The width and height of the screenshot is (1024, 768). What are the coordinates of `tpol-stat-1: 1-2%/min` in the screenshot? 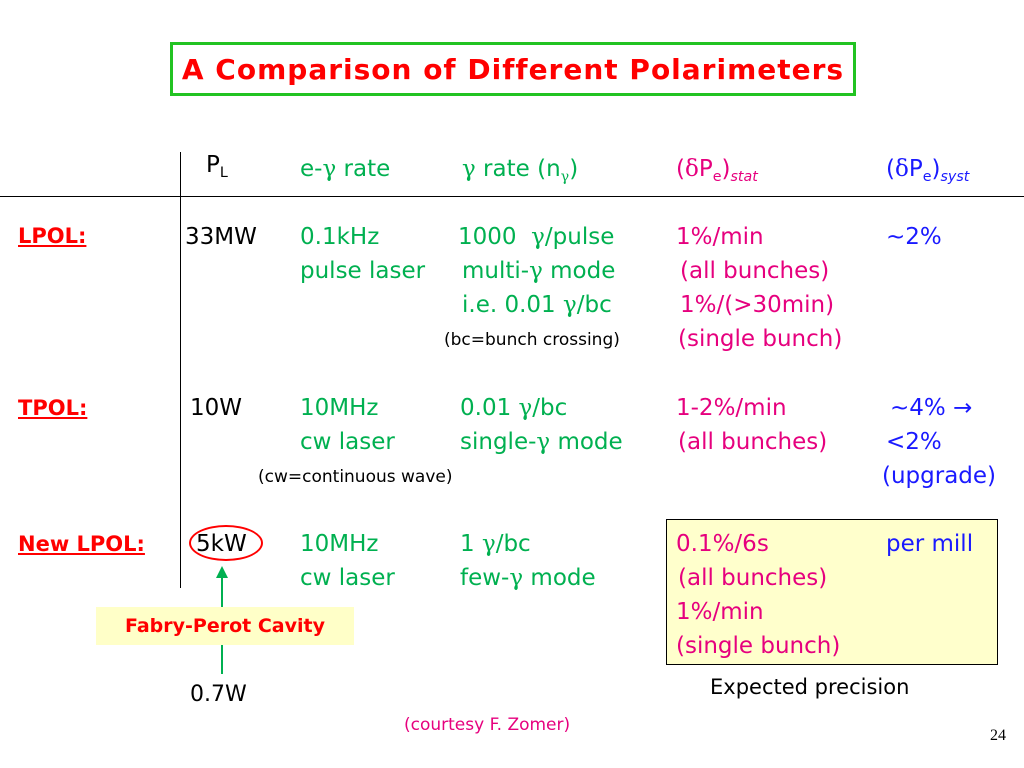 It's located at (731, 408).